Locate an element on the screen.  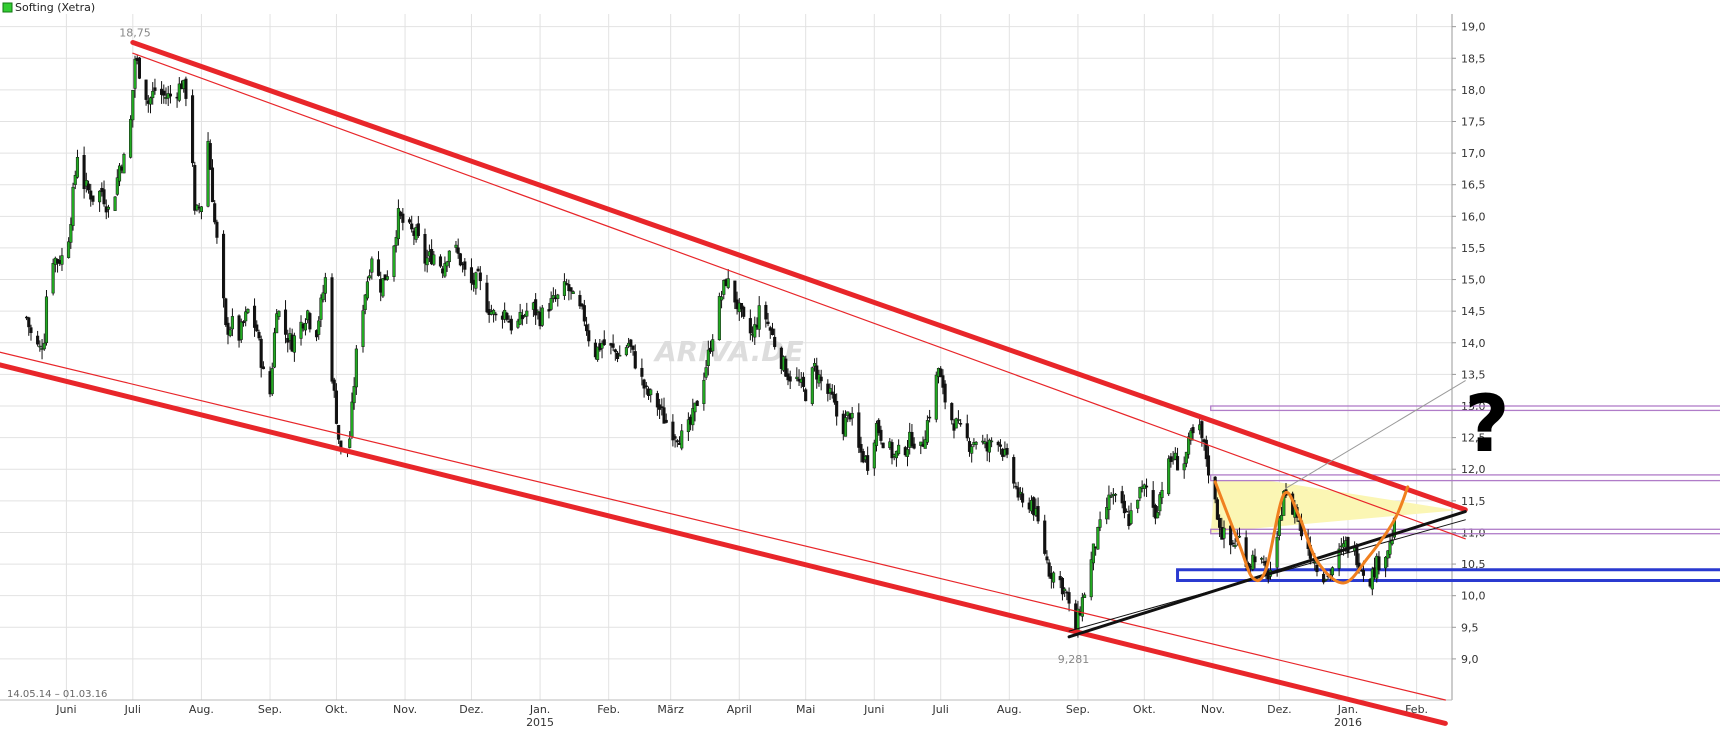
y-tick-label: 11,5 is located at coordinates (1473, 501).